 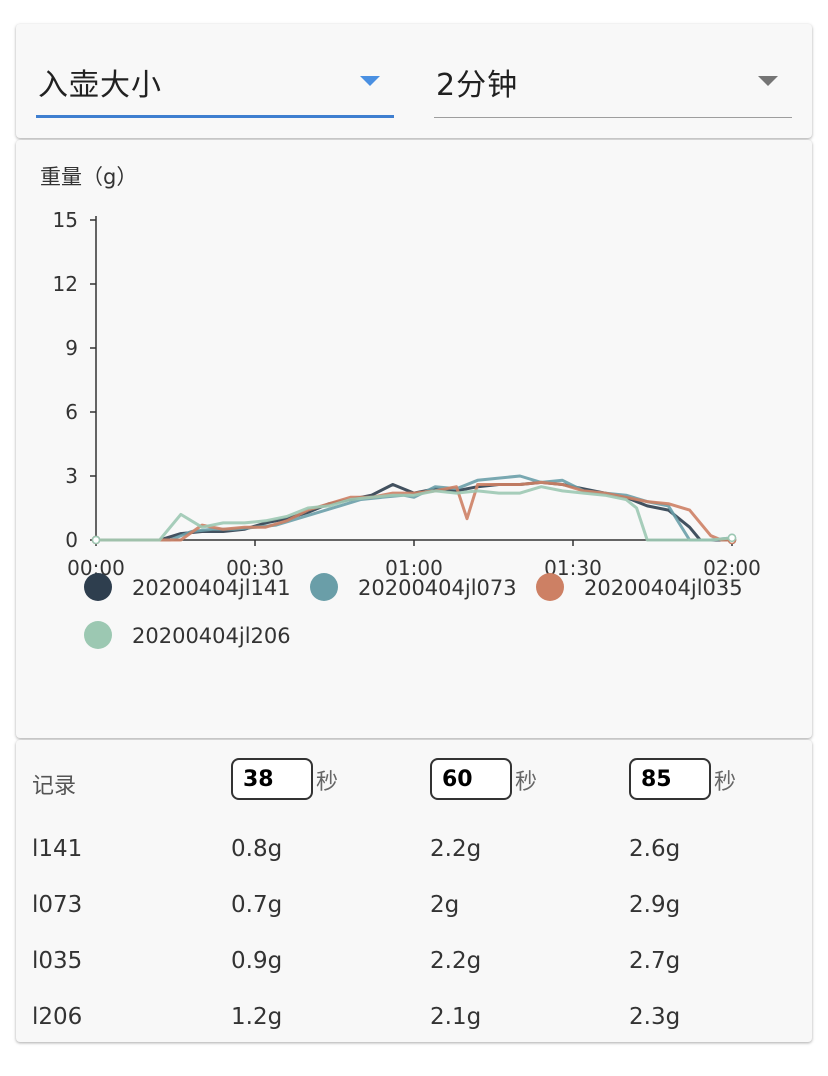 I want to click on record-id: l073, so click(x=57, y=905).